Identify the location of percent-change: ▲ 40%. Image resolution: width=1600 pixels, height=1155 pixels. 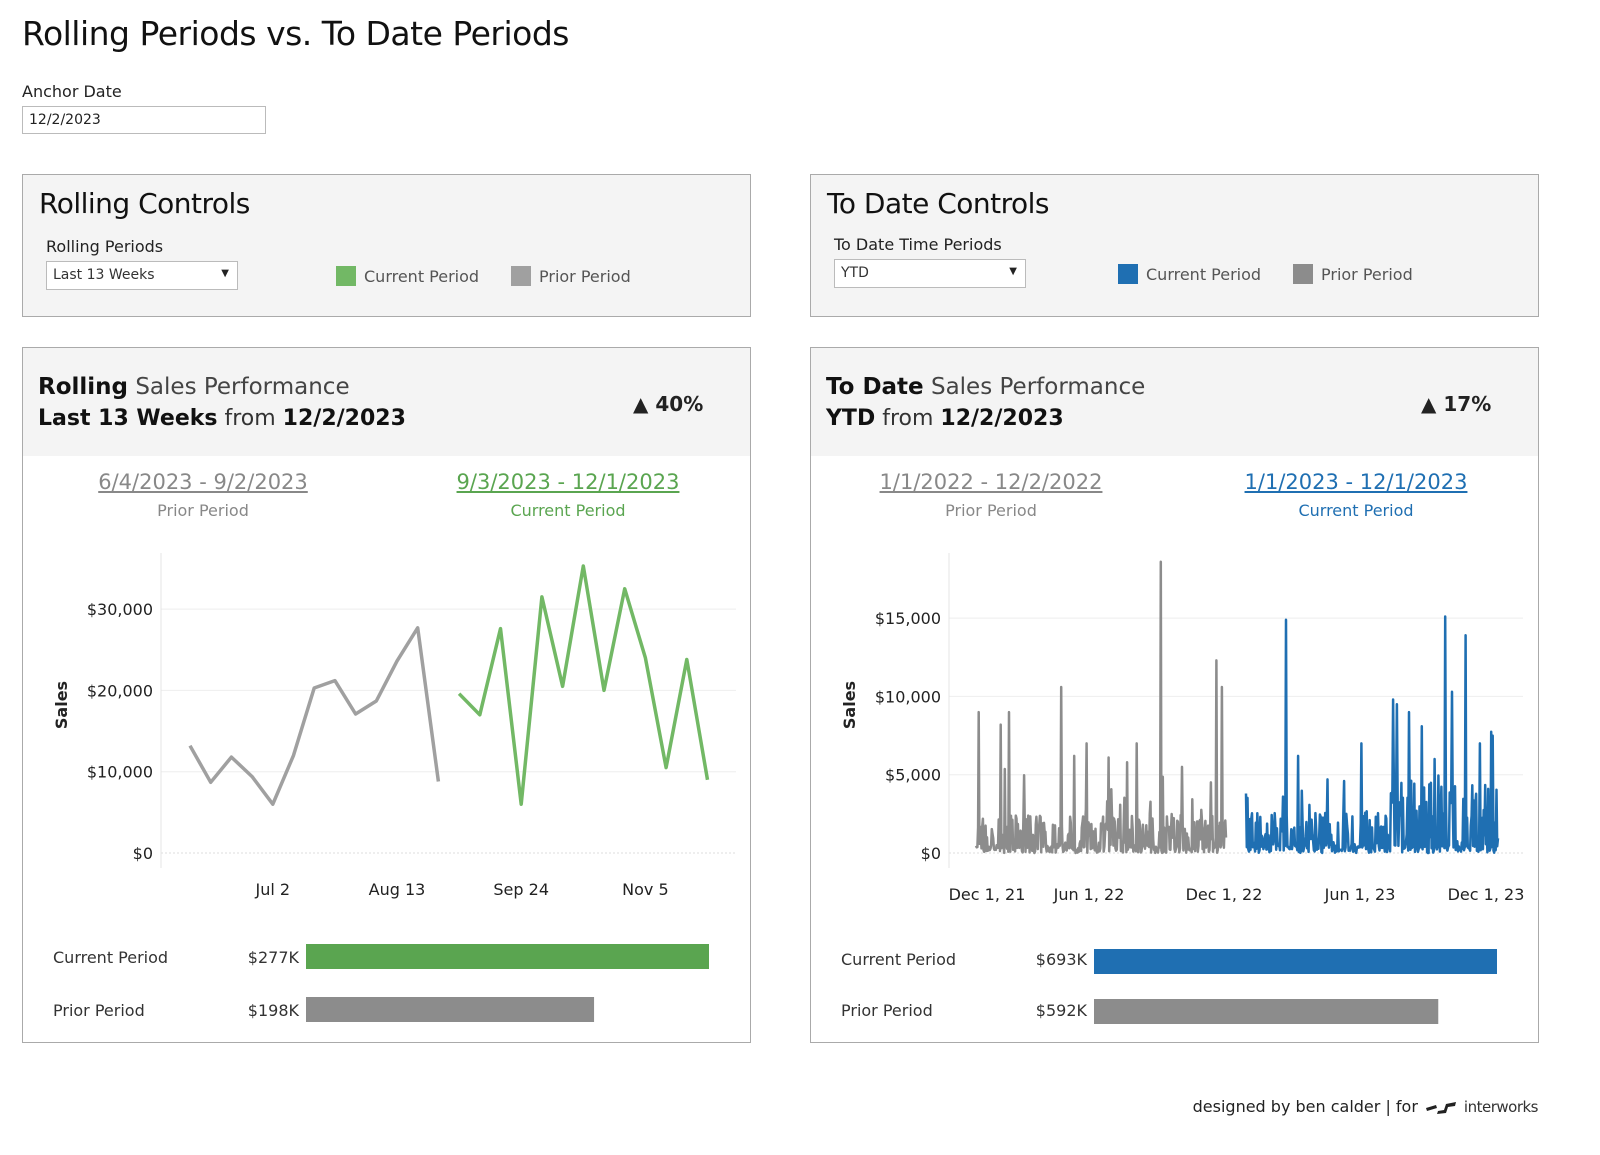
(668, 404).